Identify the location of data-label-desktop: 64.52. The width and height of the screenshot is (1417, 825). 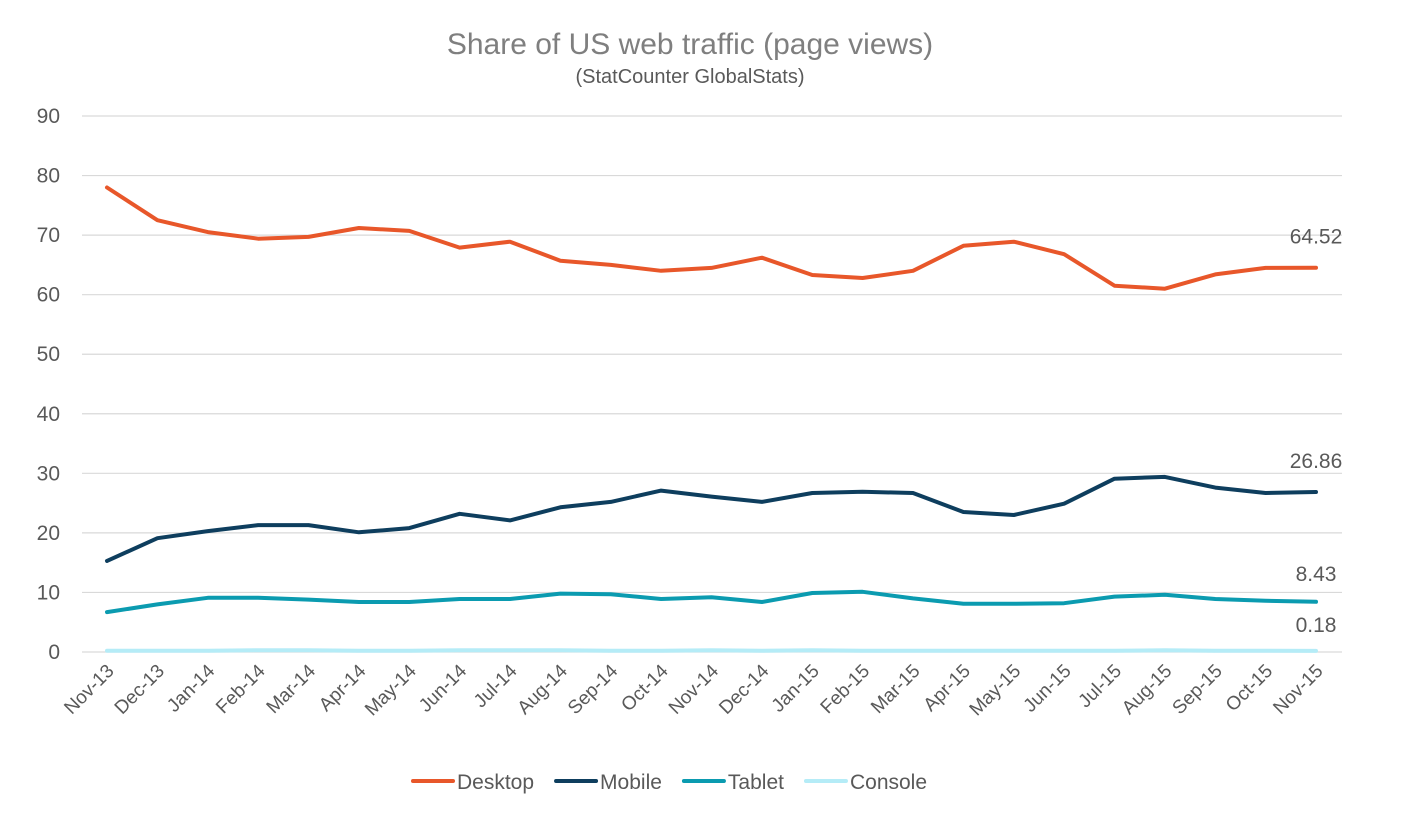
(1316, 237).